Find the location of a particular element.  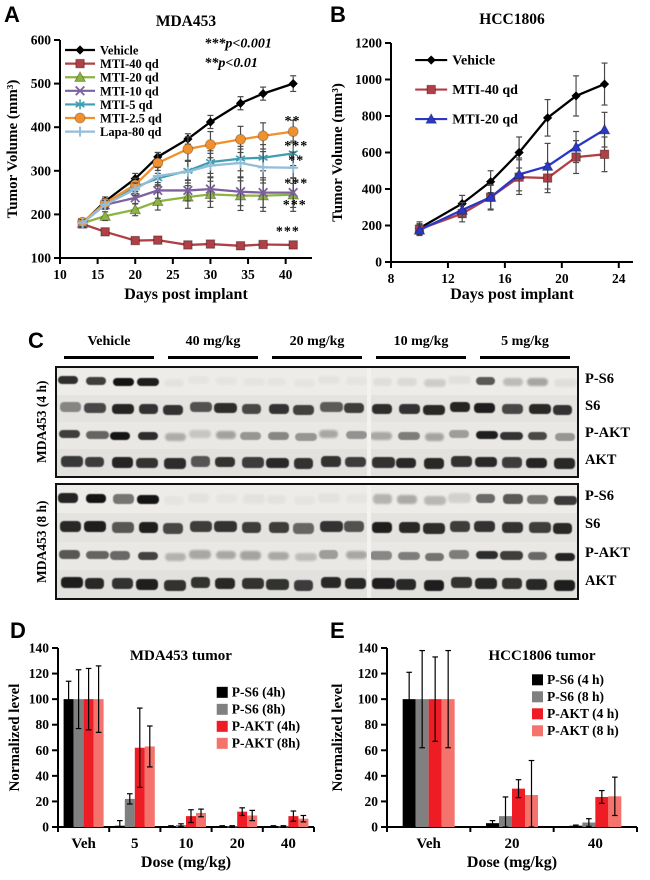

y-axis-label: Normalized level is located at coordinates (15, 738).